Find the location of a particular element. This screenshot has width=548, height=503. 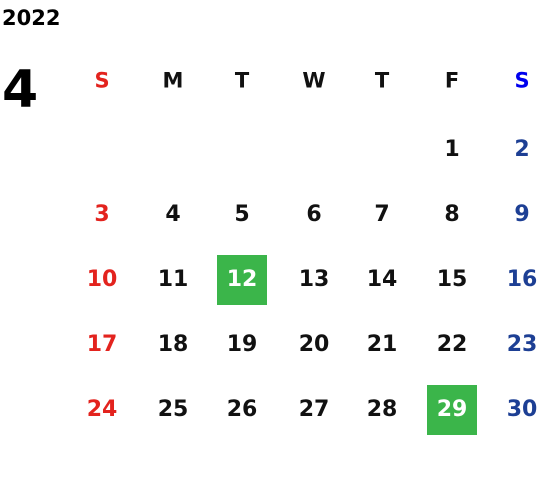

day: 12 is located at coordinates (242, 279).